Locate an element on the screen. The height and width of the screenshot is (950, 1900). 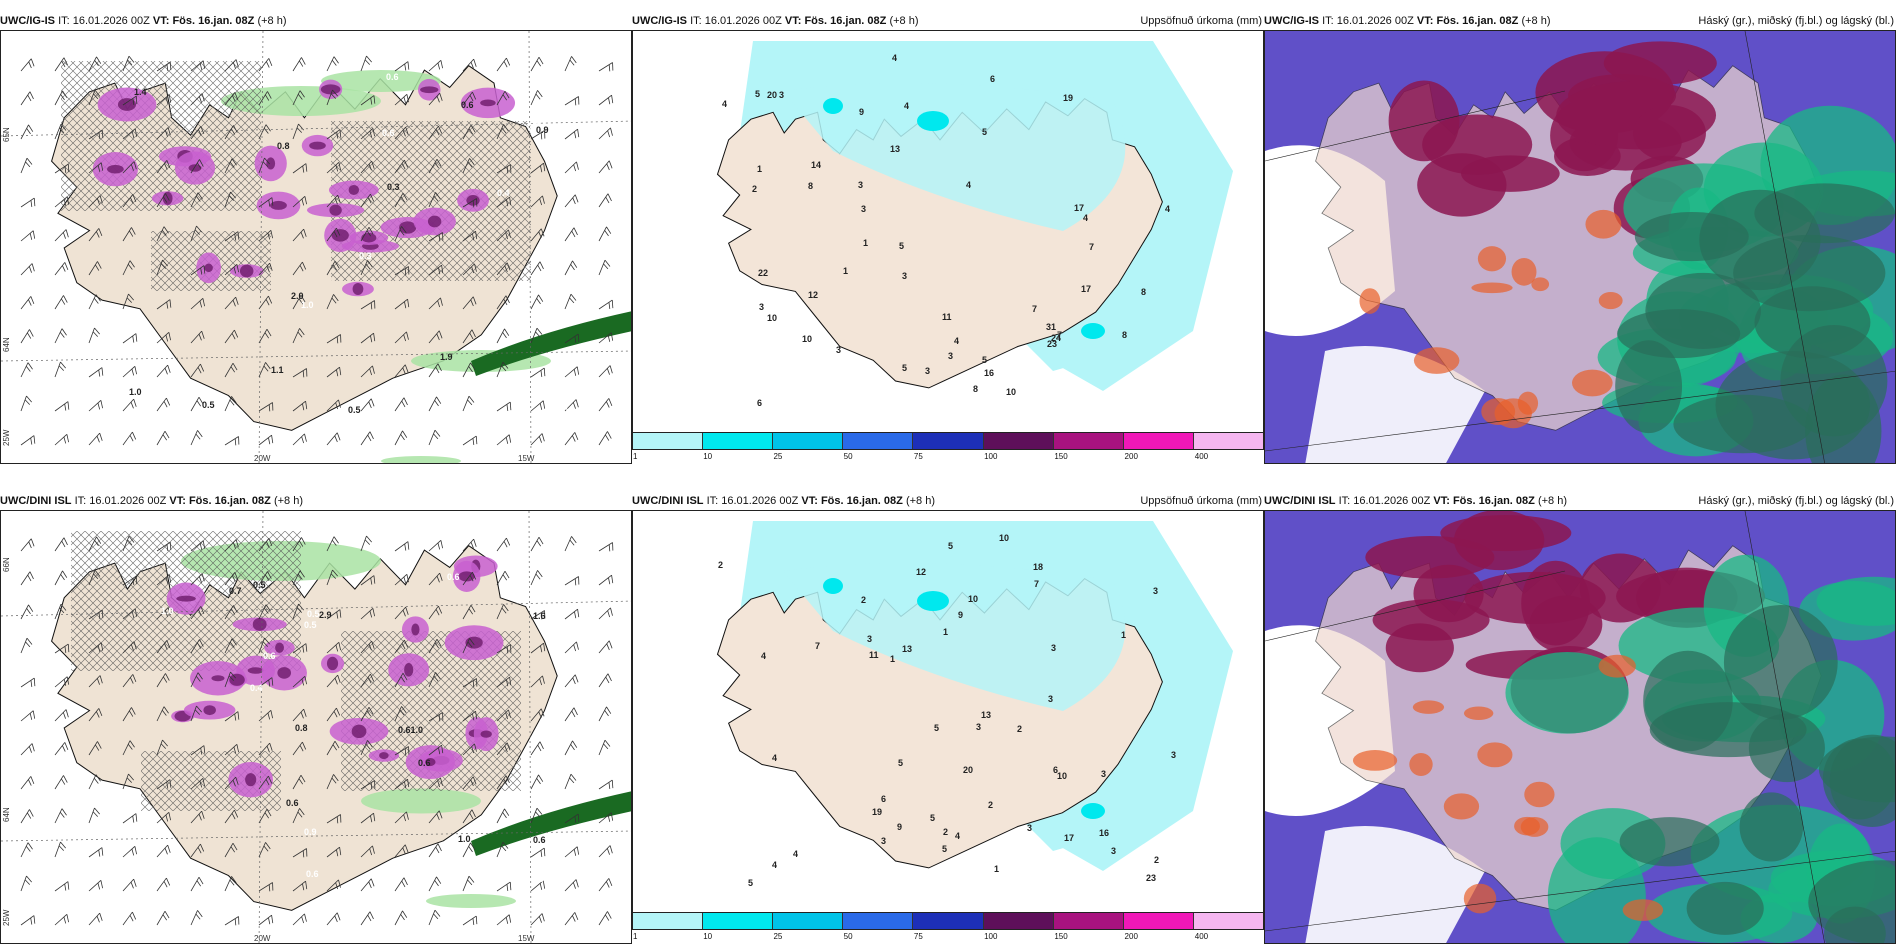
colorbar-tick: 50 is located at coordinates (848, 936).